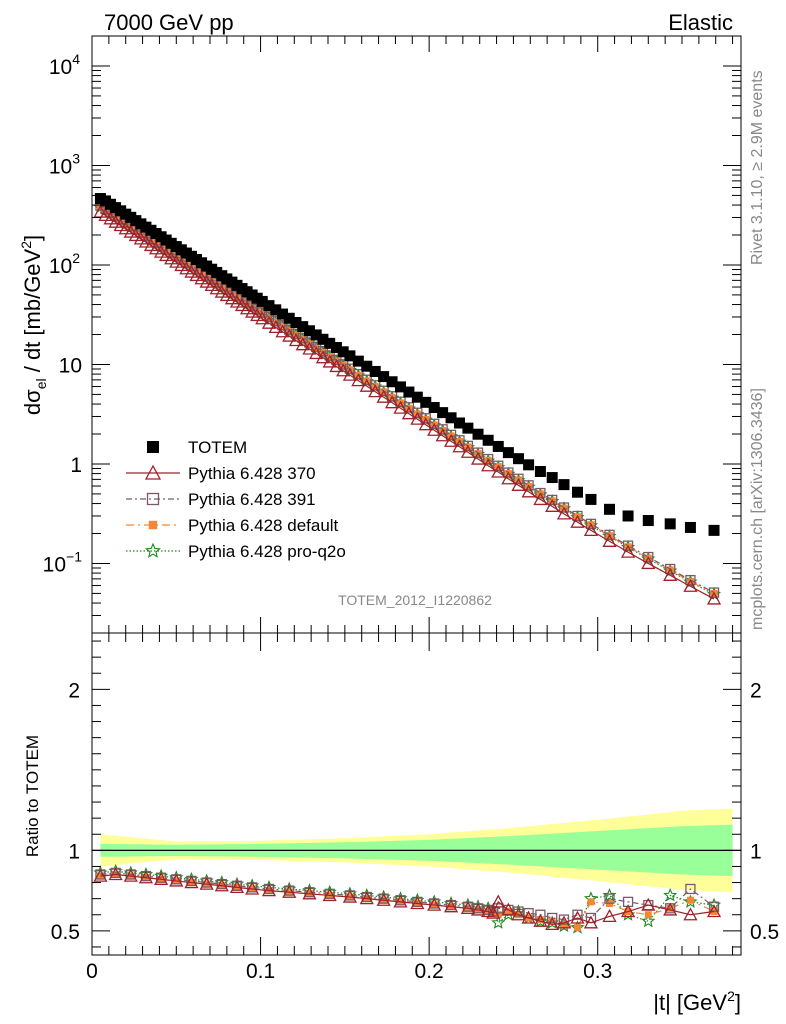 This screenshot has height=1024, width=786. Describe the element at coordinates (76, 465) in the screenshot. I see `y-tick-label: 1` at that location.